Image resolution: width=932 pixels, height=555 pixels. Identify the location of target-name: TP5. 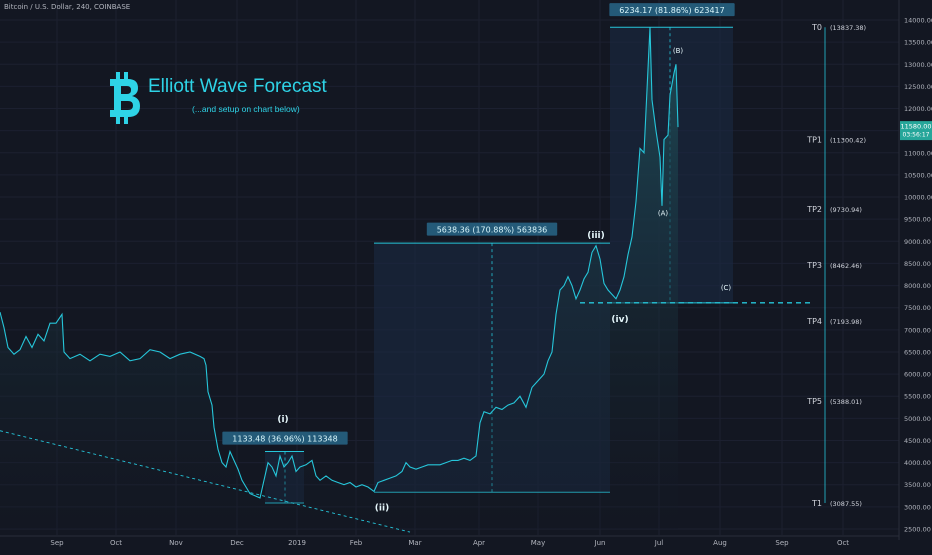
(814, 401).